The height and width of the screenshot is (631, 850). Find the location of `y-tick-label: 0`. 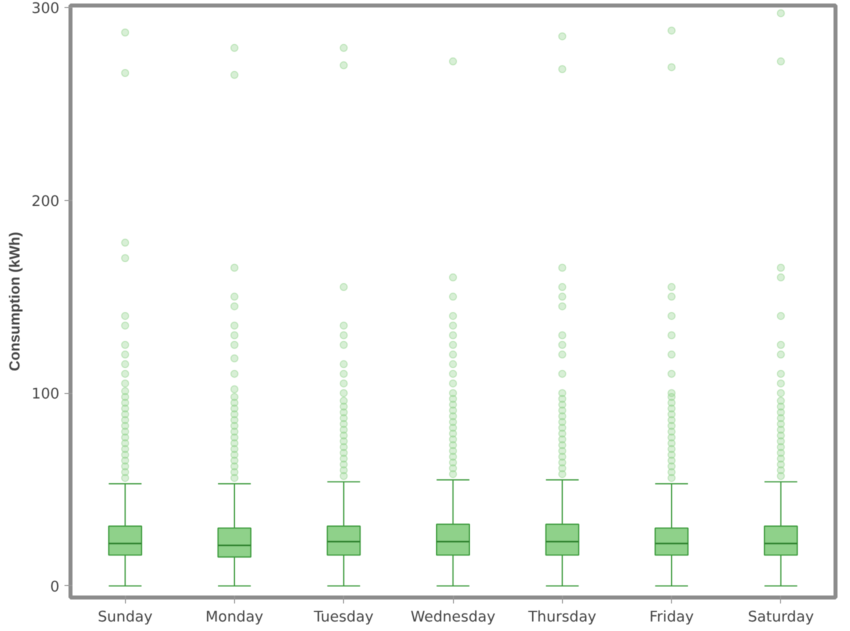

y-tick-label: 0 is located at coordinates (55, 587).